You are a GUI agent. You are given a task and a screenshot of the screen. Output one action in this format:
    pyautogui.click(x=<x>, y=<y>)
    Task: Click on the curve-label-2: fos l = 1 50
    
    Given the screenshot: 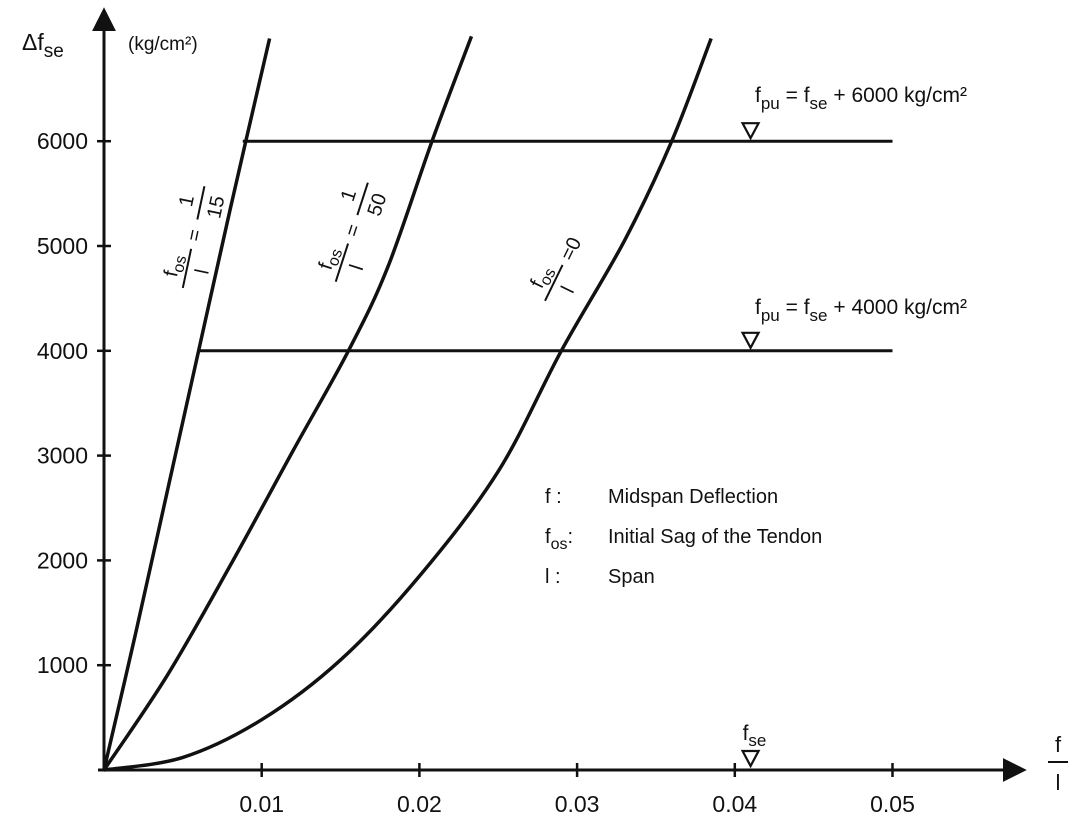 What is the action you would take?
    pyautogui.click(x=353, y=232)
    